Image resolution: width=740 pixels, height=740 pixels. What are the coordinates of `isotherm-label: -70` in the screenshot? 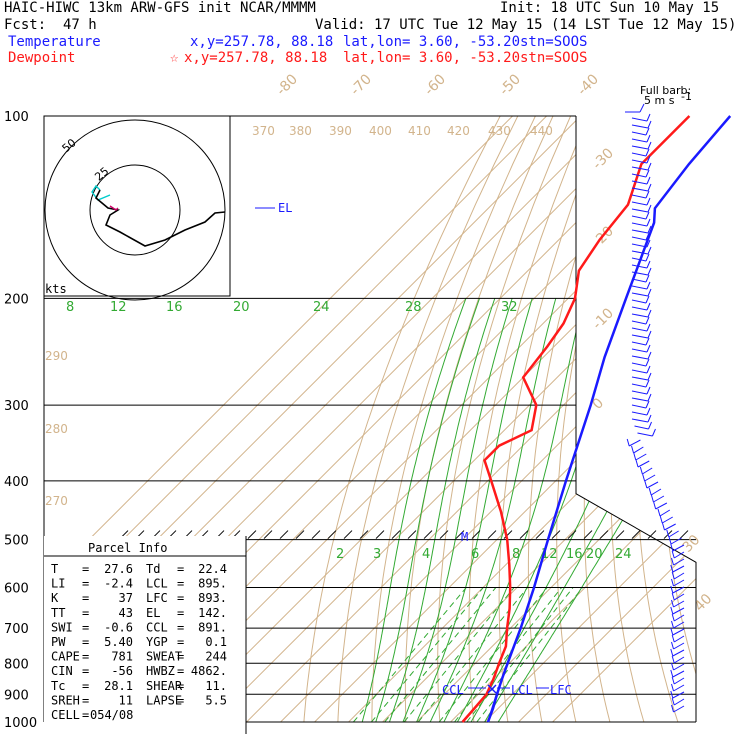 It's located at (361, 84).